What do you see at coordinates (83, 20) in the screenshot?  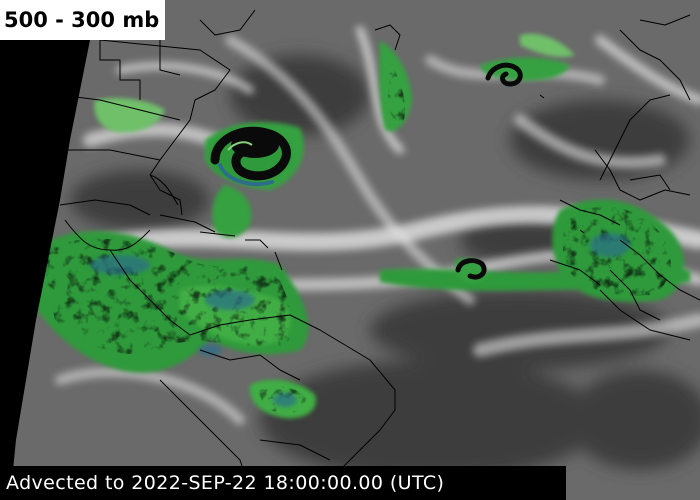 I see `level-title: 500 - 300 mb` at bounding box center [83, 20].